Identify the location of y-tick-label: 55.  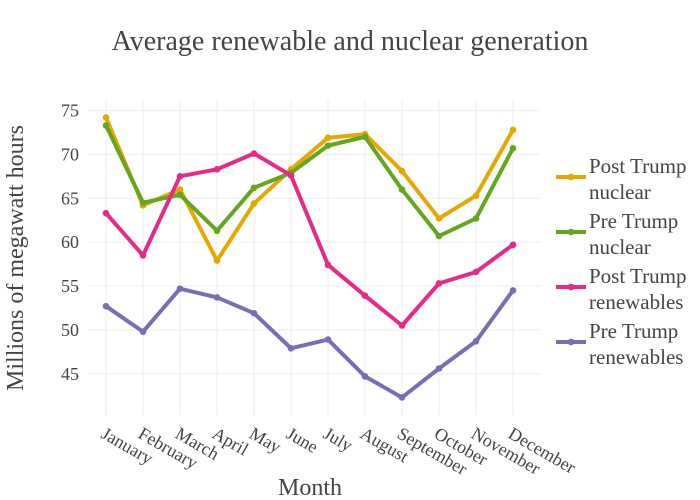
(70, 286).